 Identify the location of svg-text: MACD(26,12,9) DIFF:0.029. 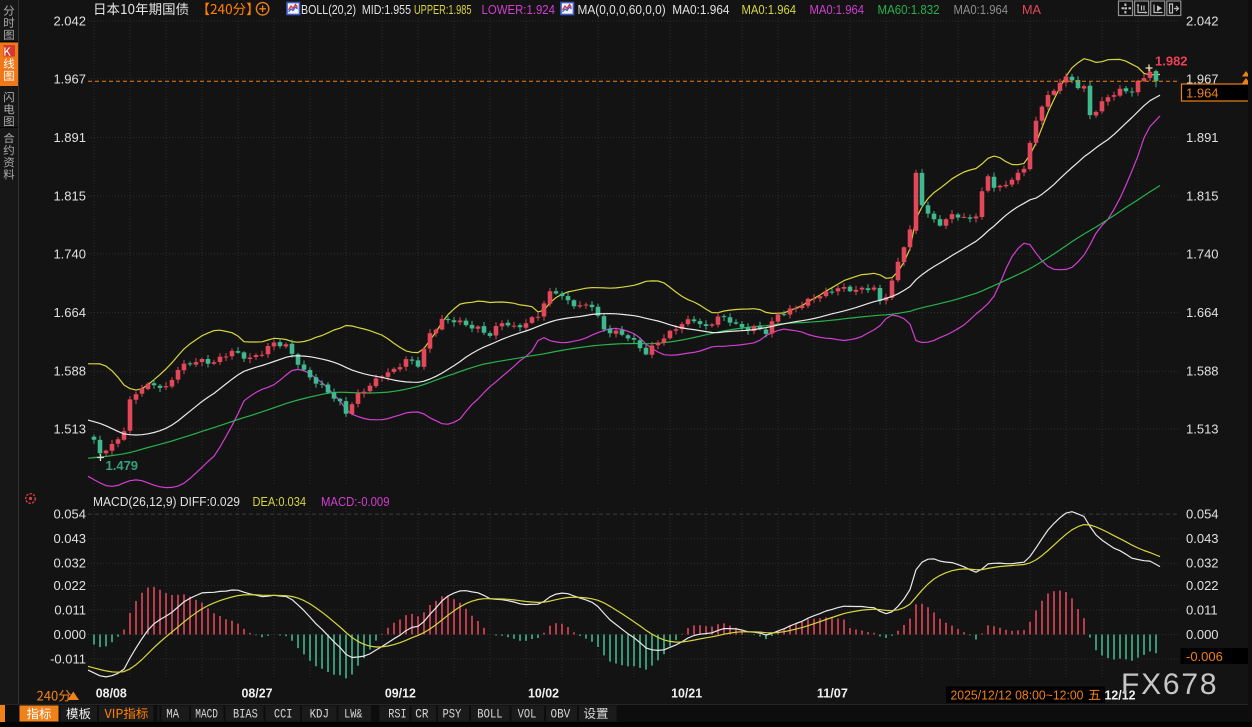
(166, 501).